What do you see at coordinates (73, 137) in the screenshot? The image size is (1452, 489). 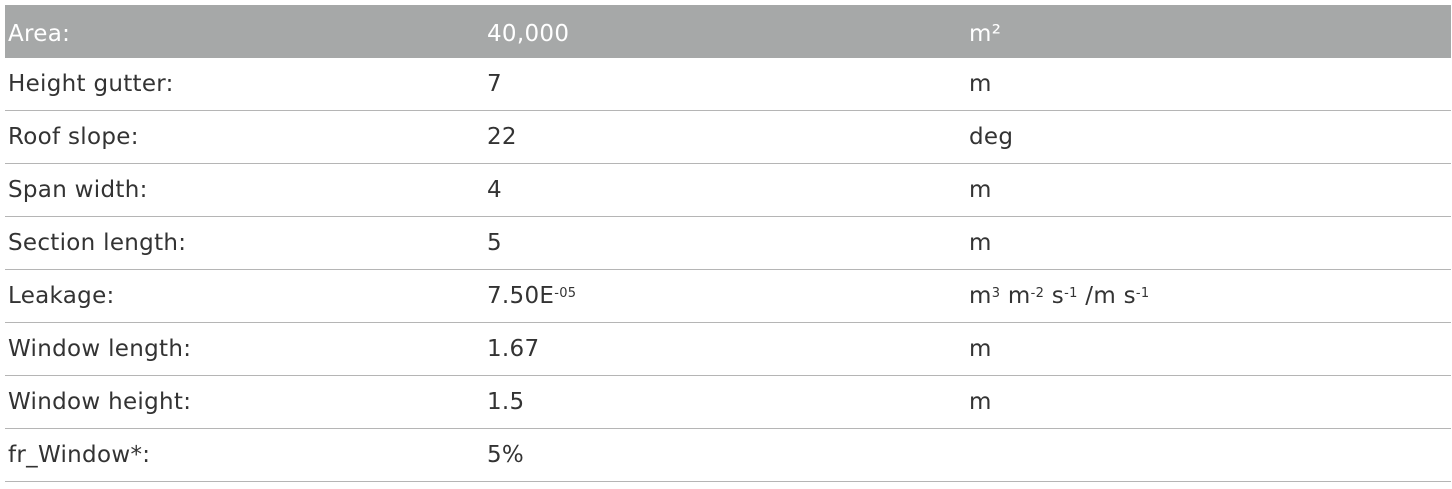 I see `row-label: Roof slope:` at bounding box center [73, 137].